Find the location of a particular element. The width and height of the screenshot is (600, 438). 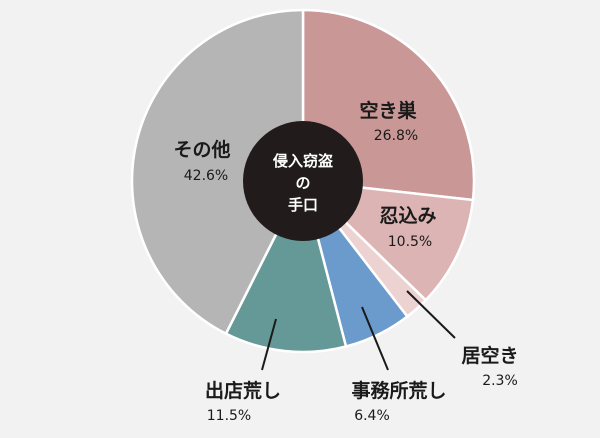

value-忍込み: 10.5% is located at coordinates (410, 242).